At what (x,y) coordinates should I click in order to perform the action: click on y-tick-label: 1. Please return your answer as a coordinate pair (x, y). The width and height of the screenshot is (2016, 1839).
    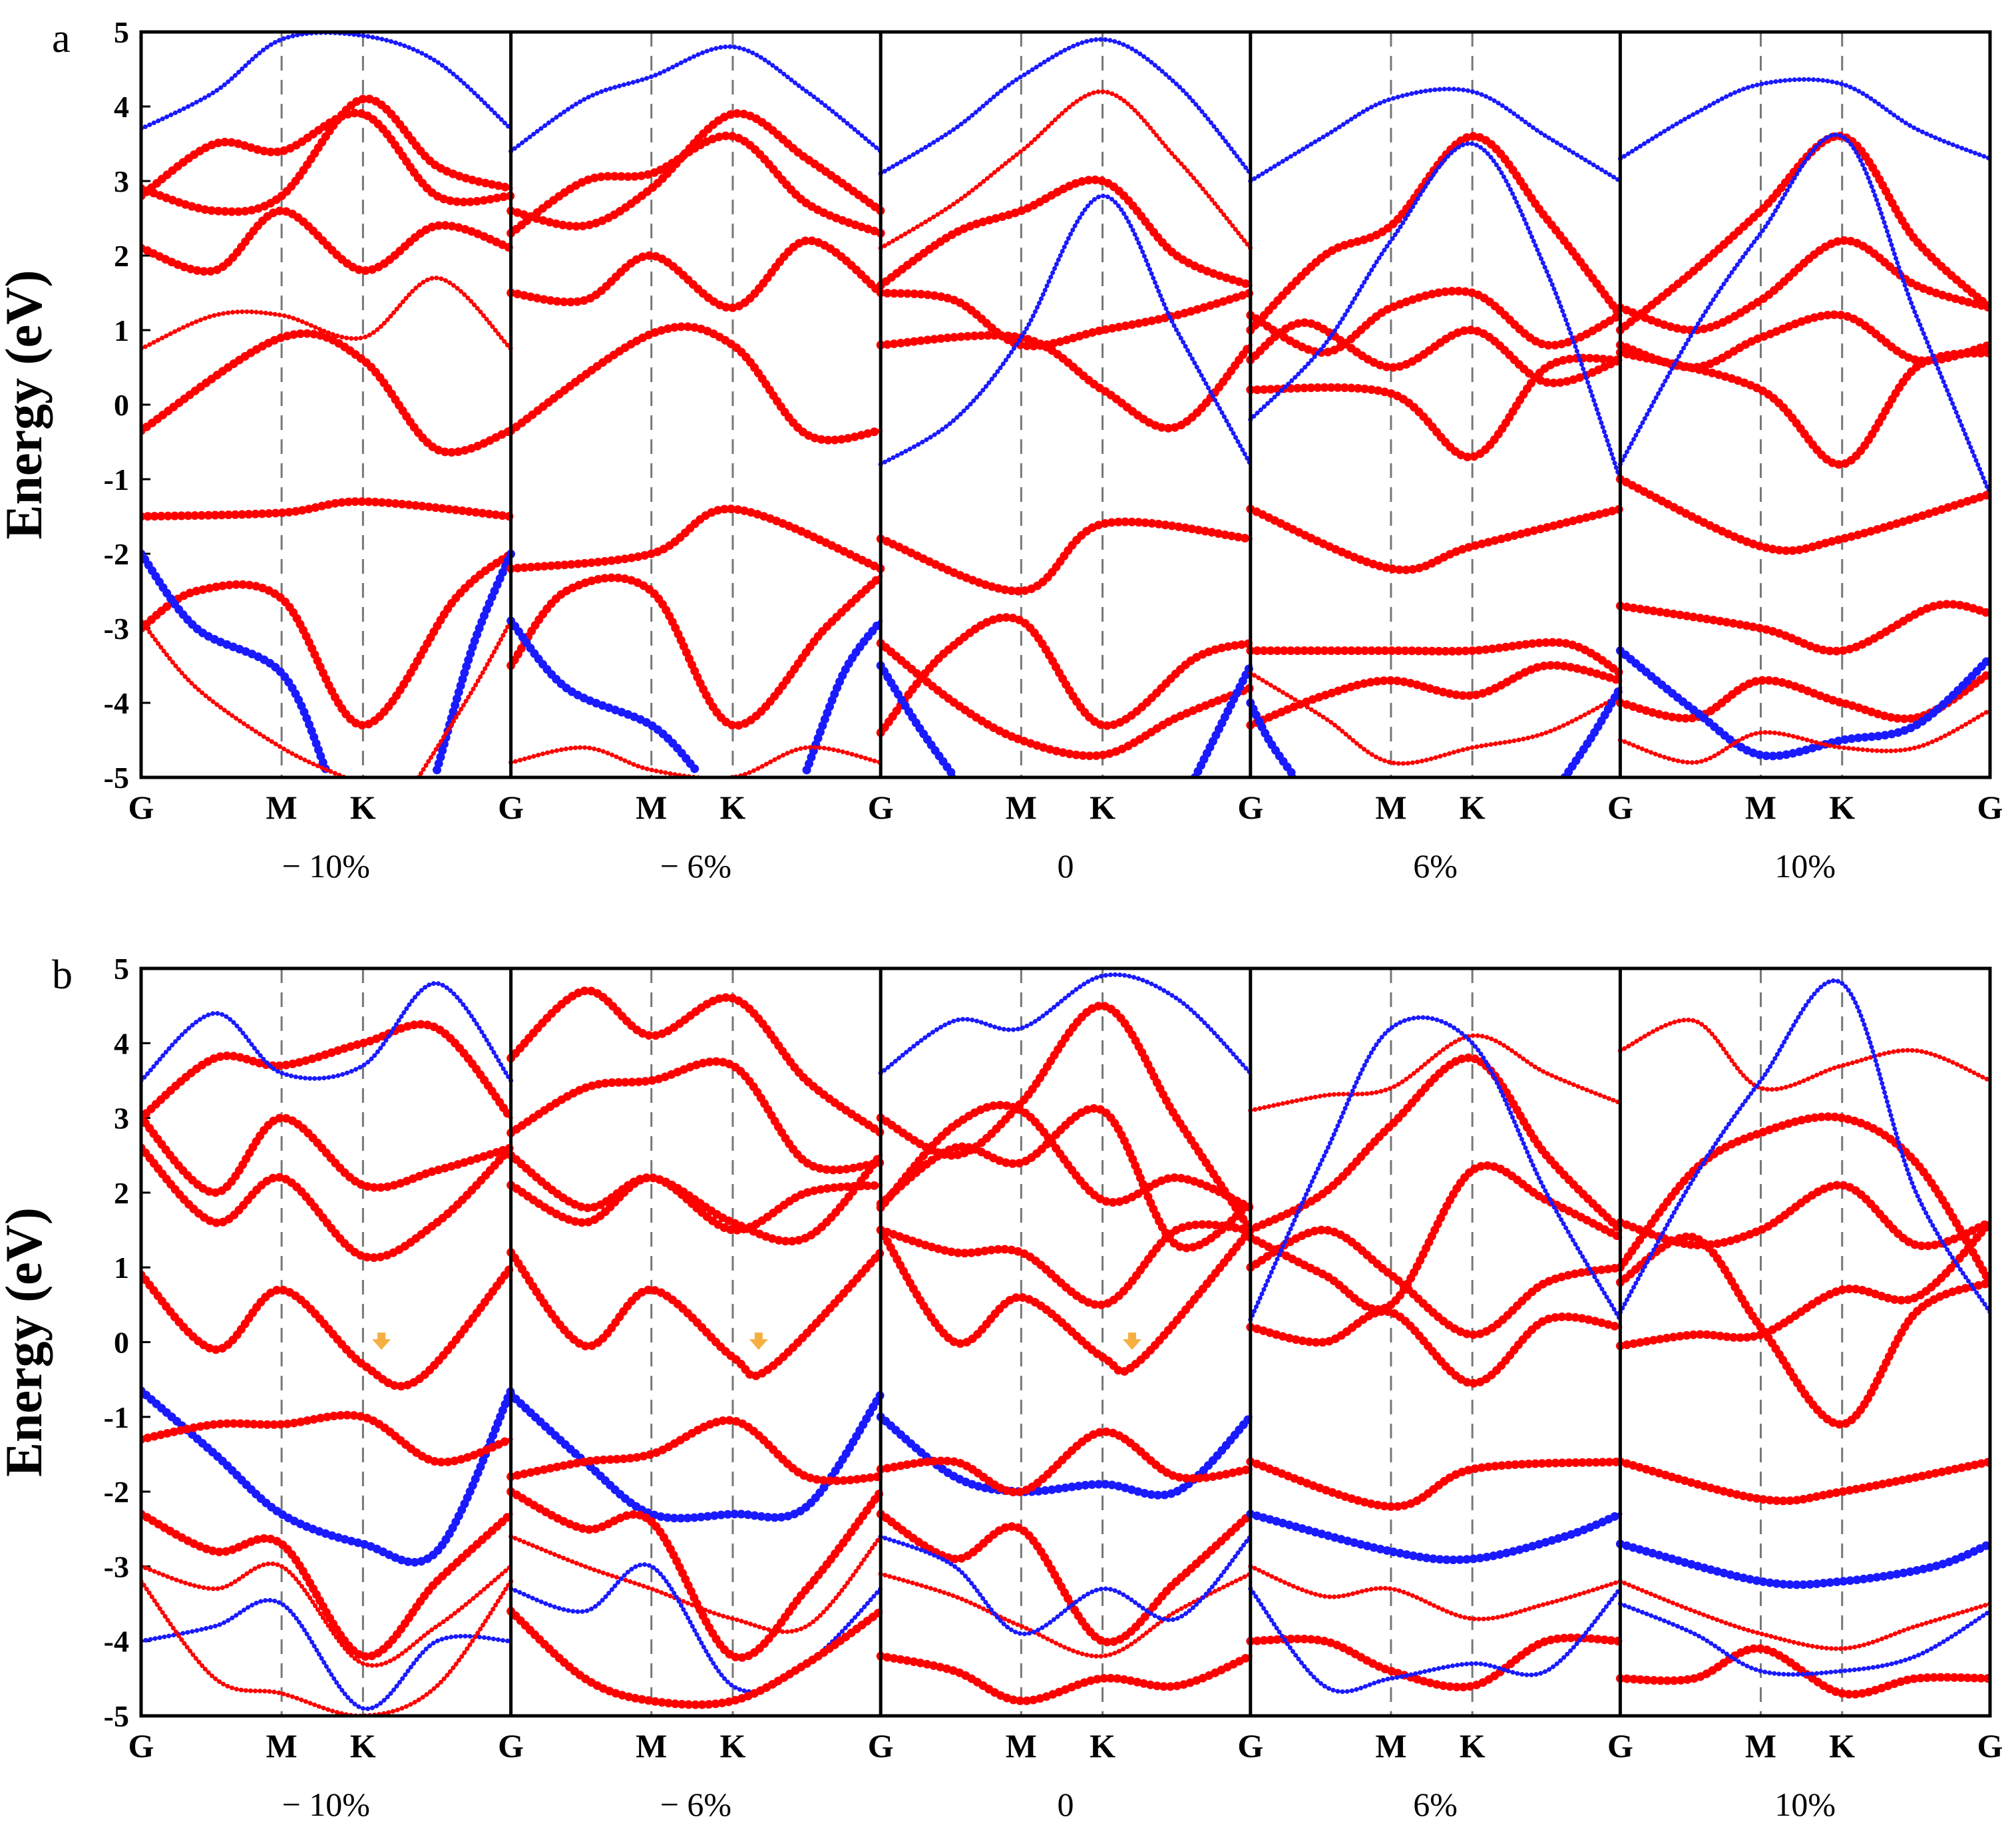
    Looking at the image, I should click on (121, 1268).